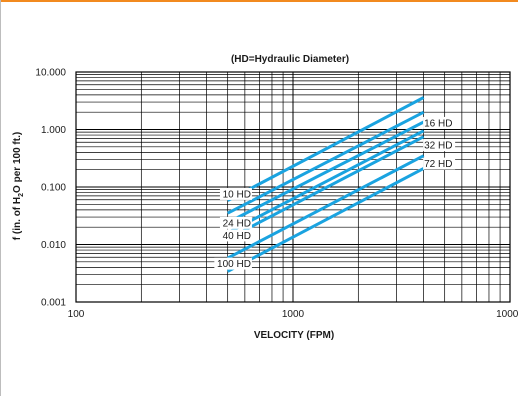 The height and width of the screenshot is (396, 518). I want to click on x-axis-label: VELOCITY (FPM), so click(294, 335).